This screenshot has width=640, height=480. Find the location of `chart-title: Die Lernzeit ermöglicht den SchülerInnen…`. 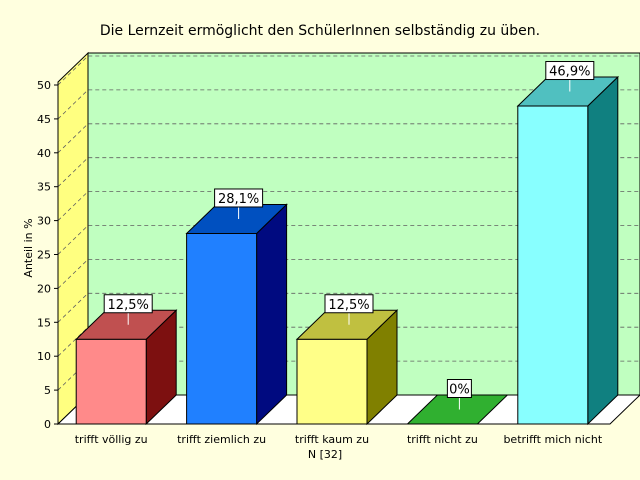

chart-title: Die Lernzeit ermöglicht den SchülerInnen… is located at coordinates (320, 31).